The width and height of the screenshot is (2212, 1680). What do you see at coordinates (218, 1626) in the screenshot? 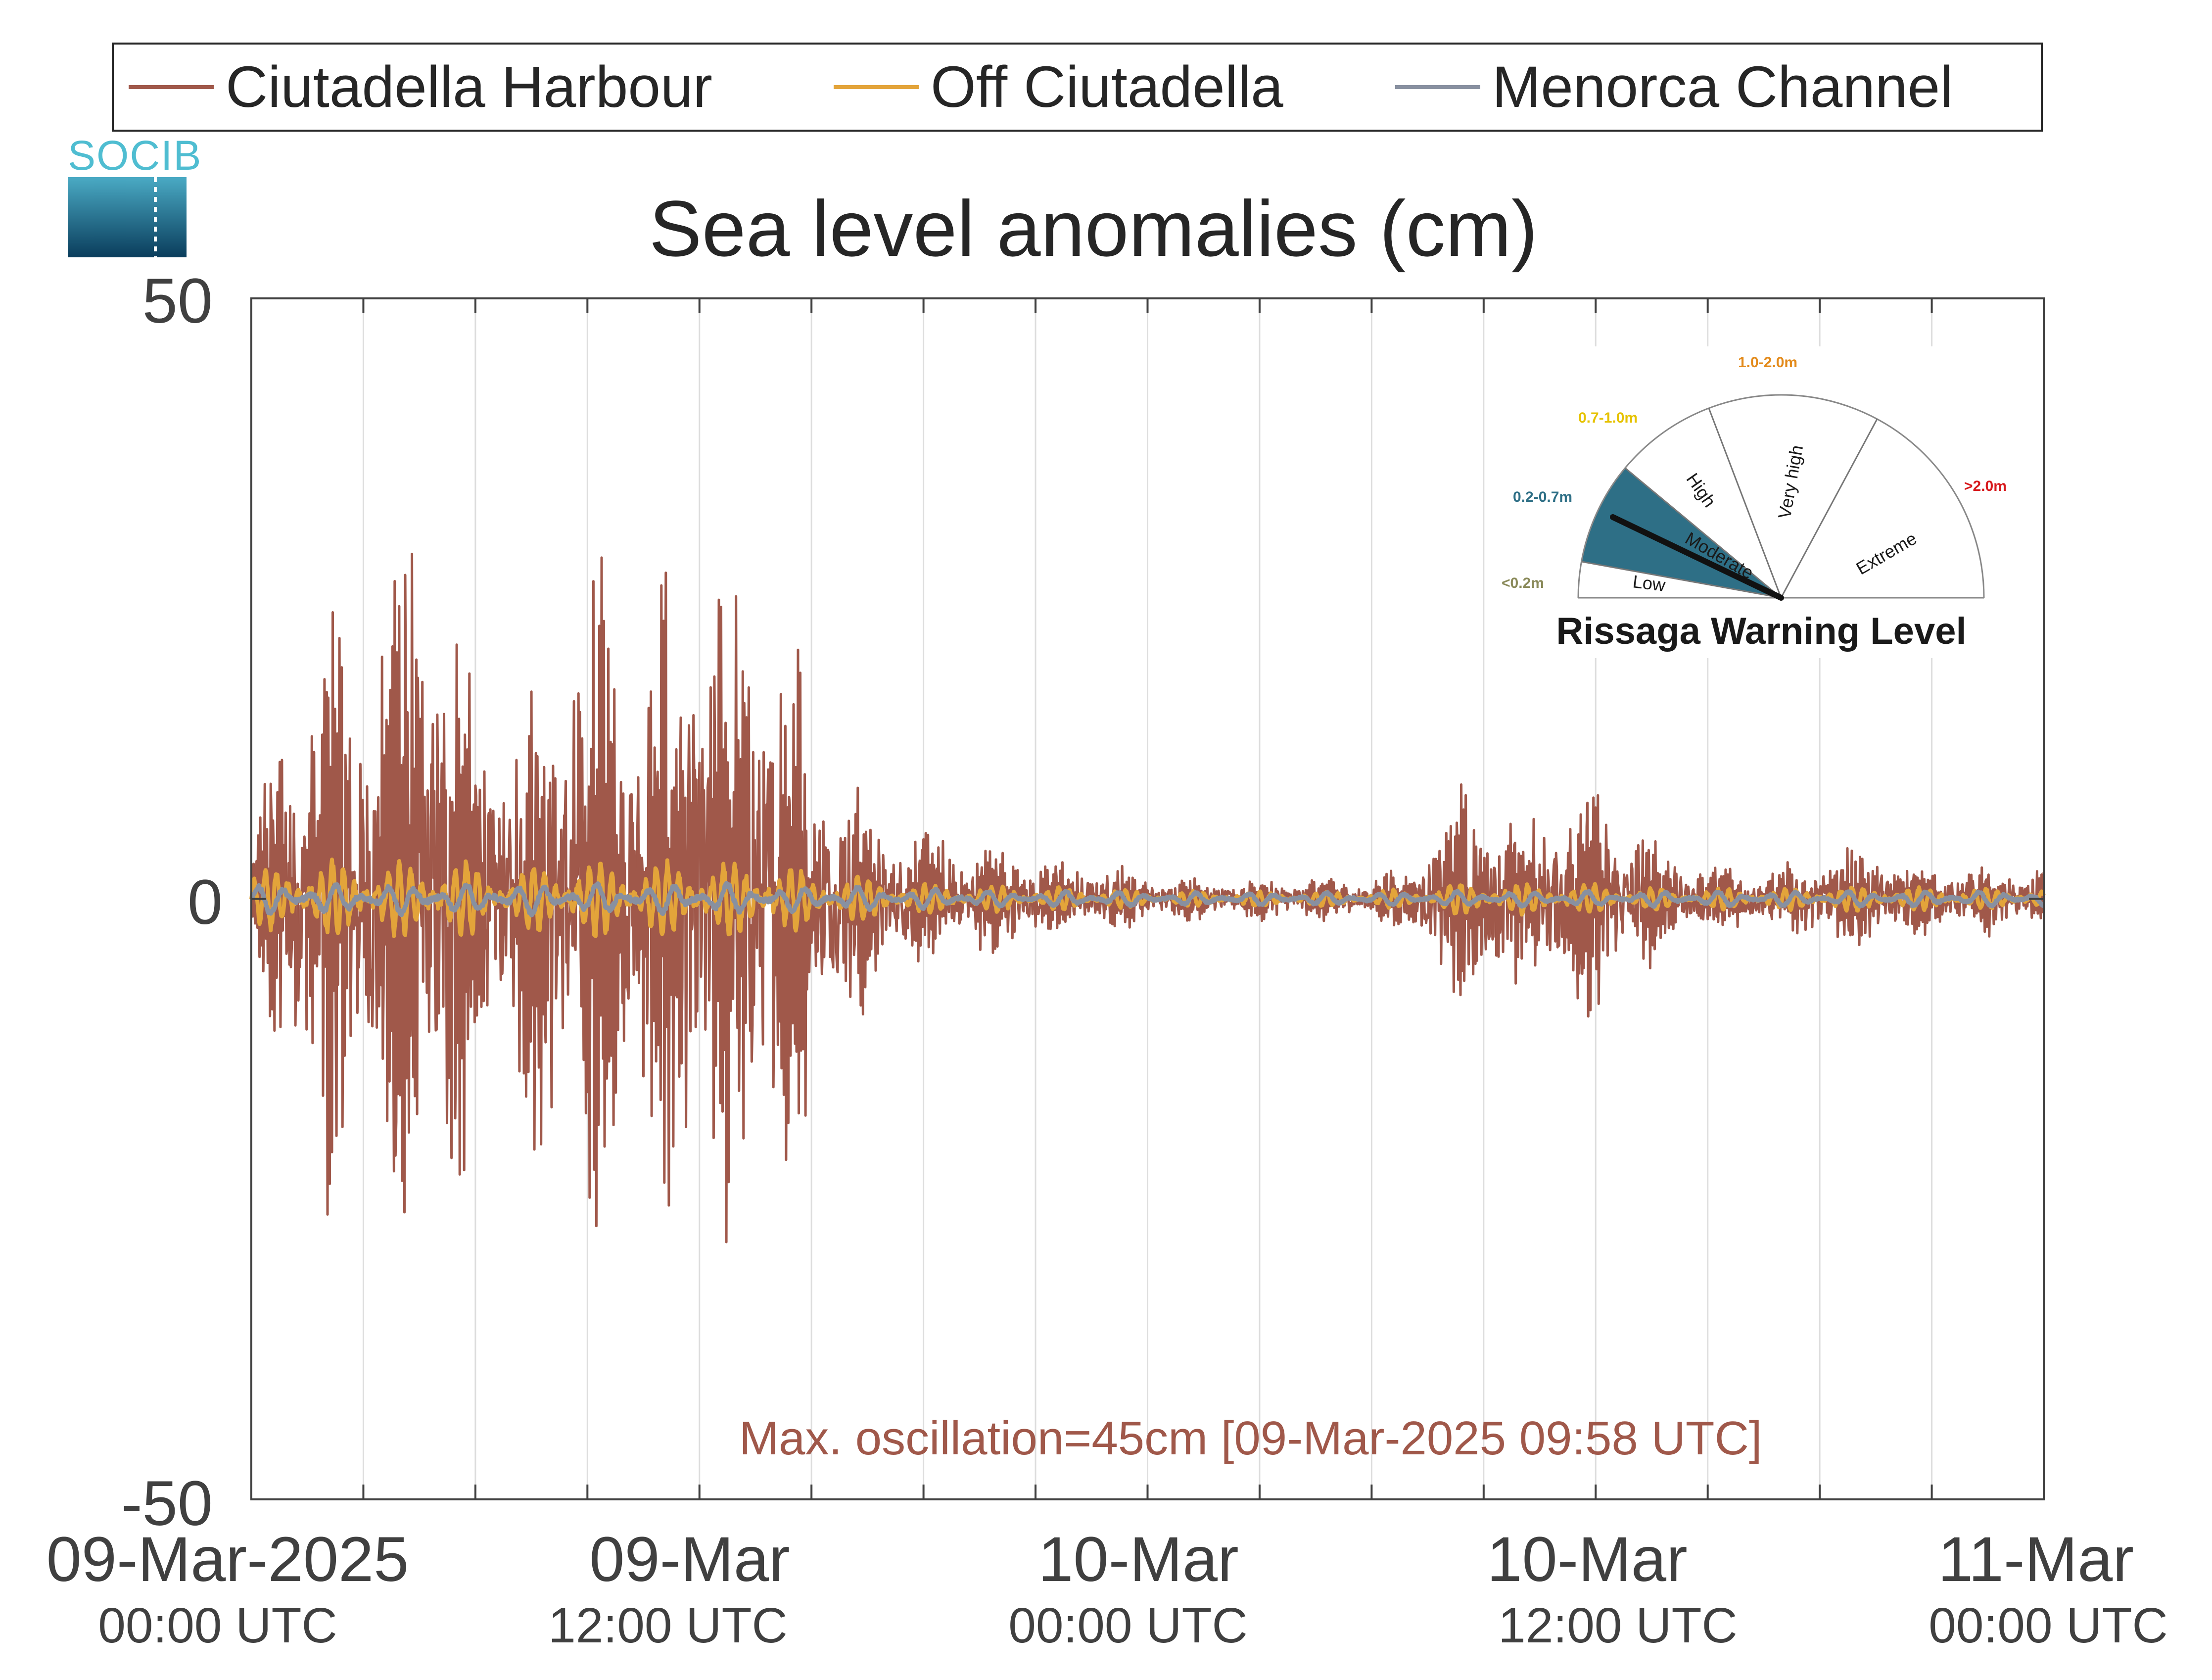
I see `xtick-time-0: 00:00 UTC` at bounding box center [218, 1626].